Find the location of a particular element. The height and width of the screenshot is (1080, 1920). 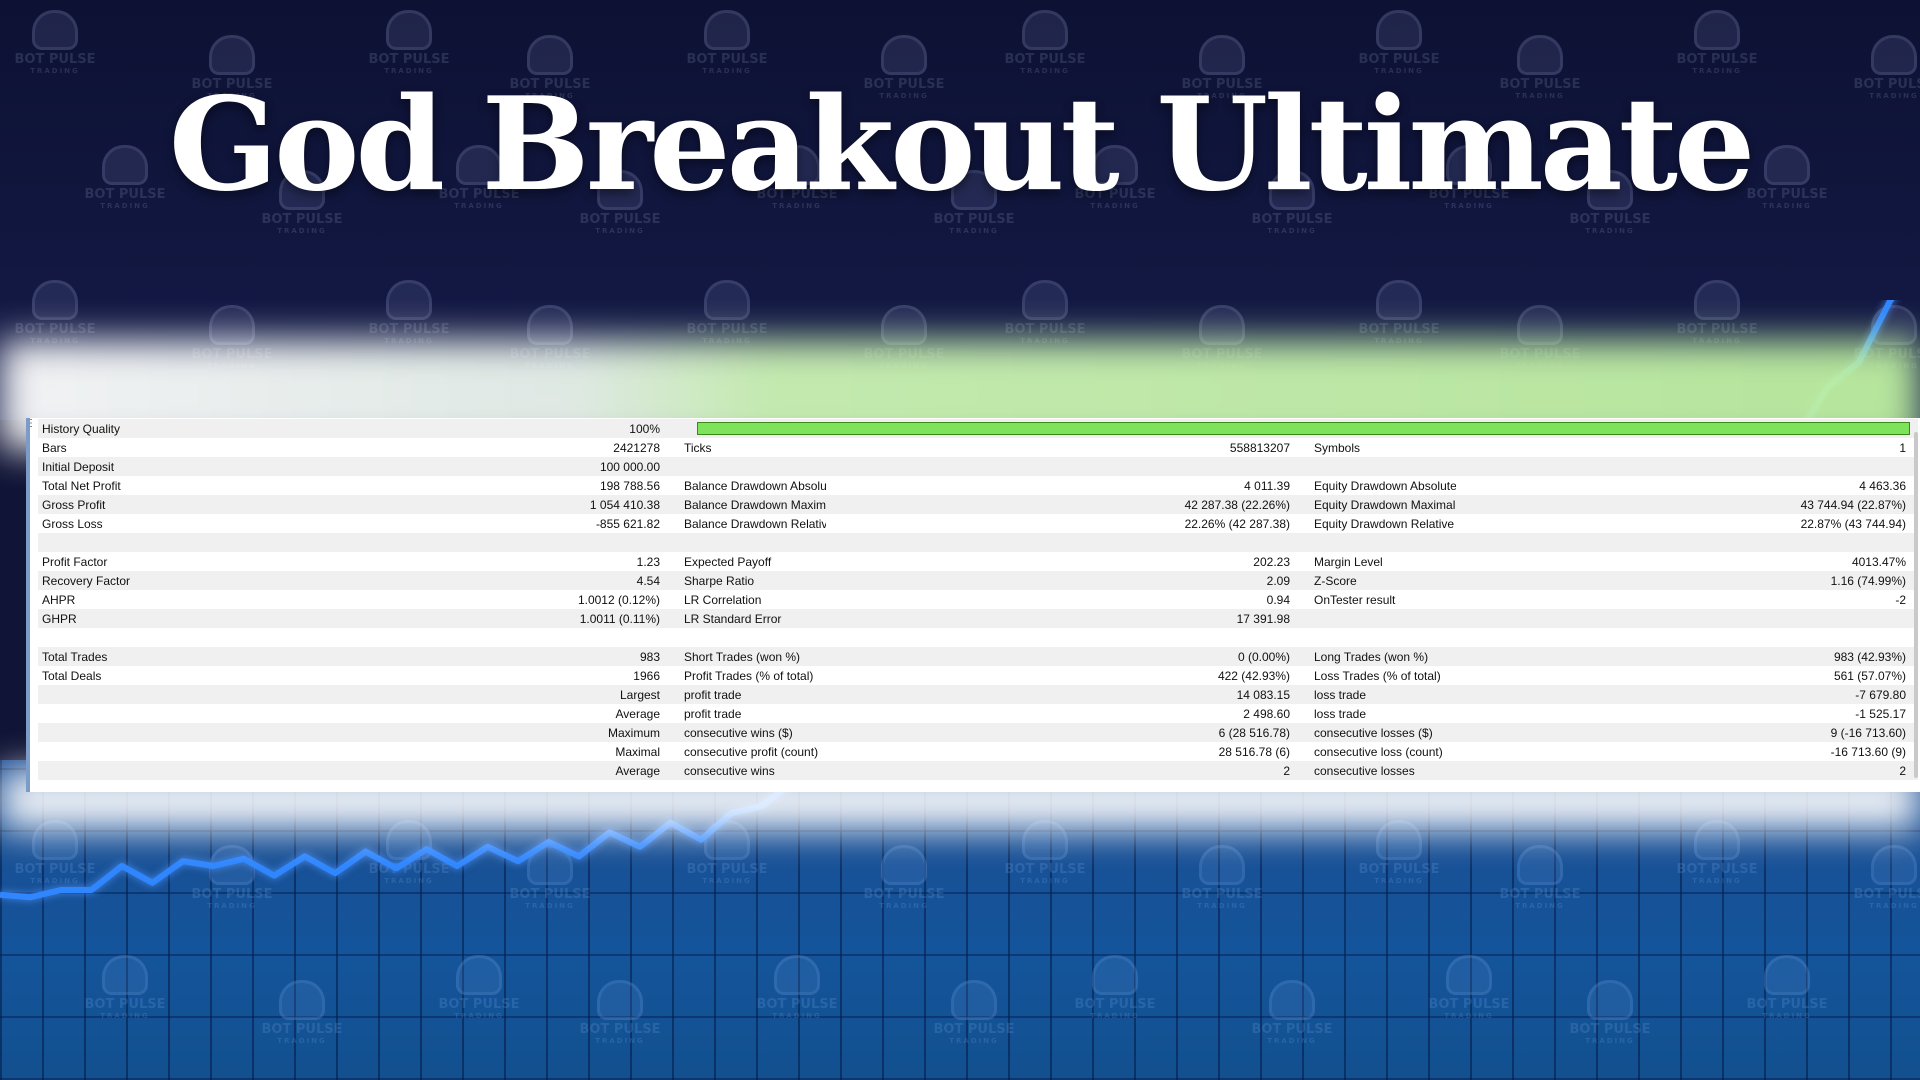

report-scrollbar is located at coordinates (1916, 605).